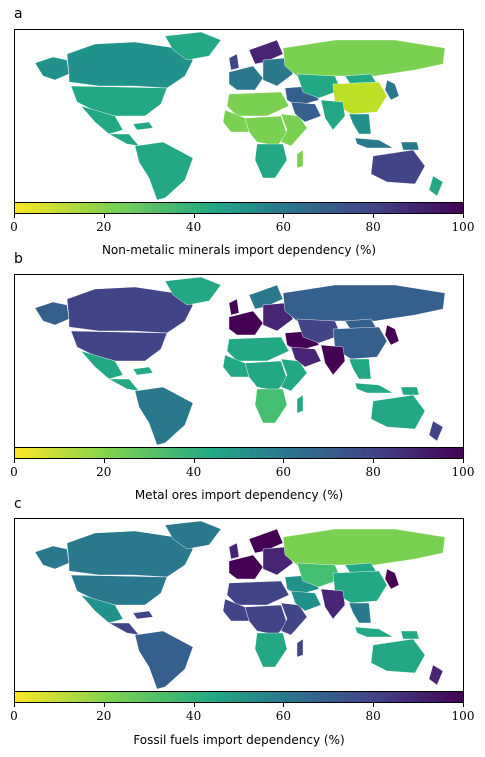  What do you see at coordinates (234, 62) in the screenshot?
I see `region-uk` at bounding box center [234, 62].